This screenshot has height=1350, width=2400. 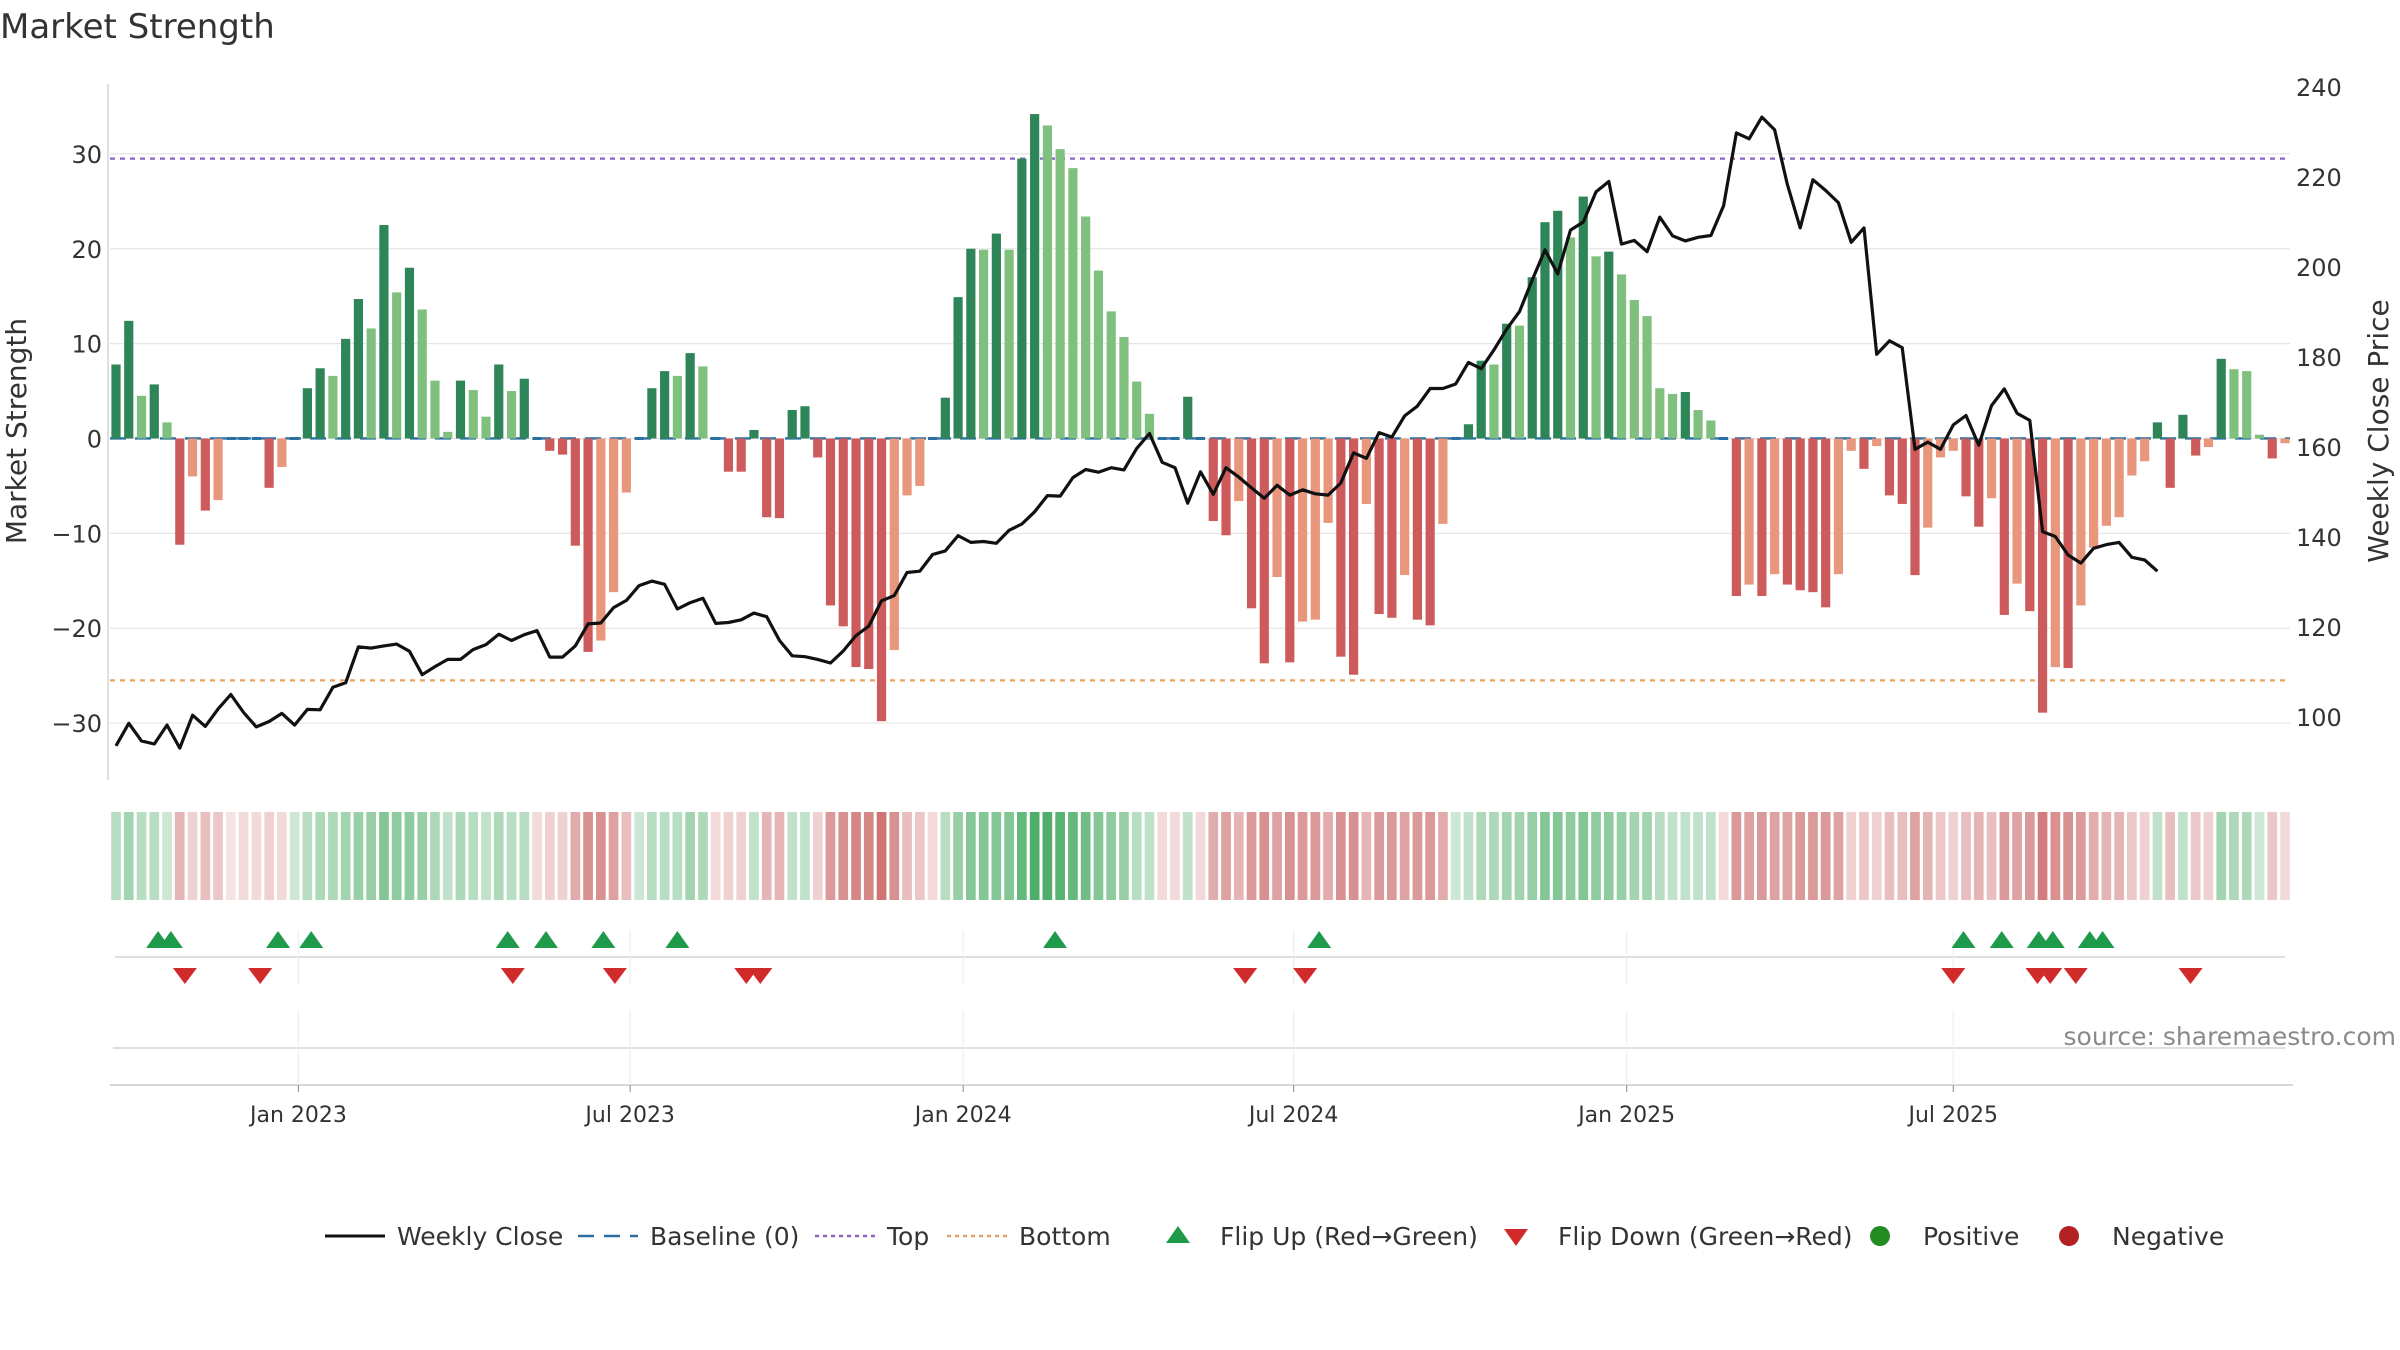 I want to click on left-tick-label: −30, so click(x=76, y=724).